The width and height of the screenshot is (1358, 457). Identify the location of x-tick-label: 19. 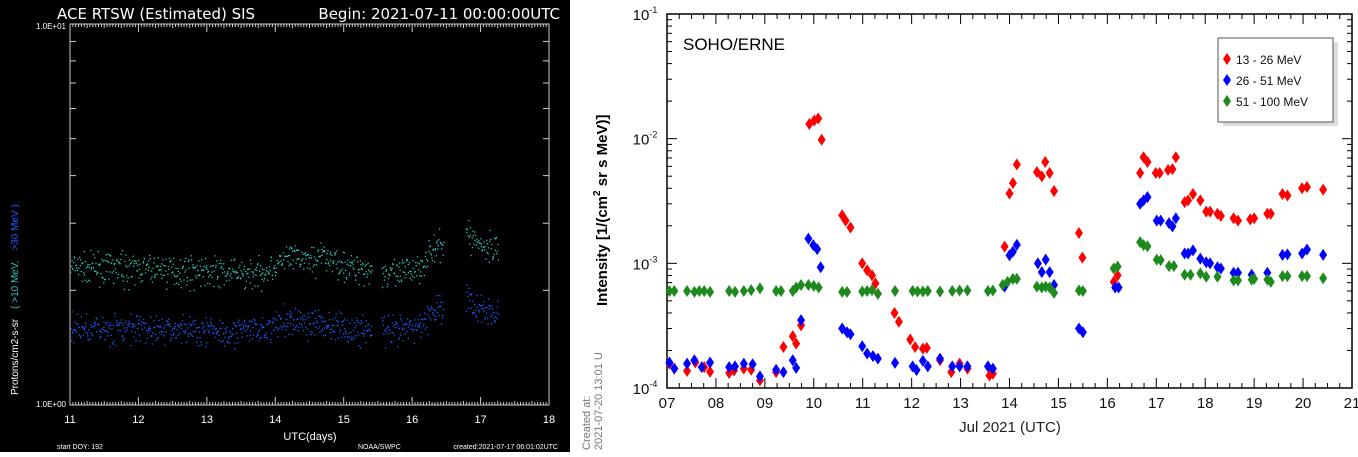
(1254, 403).